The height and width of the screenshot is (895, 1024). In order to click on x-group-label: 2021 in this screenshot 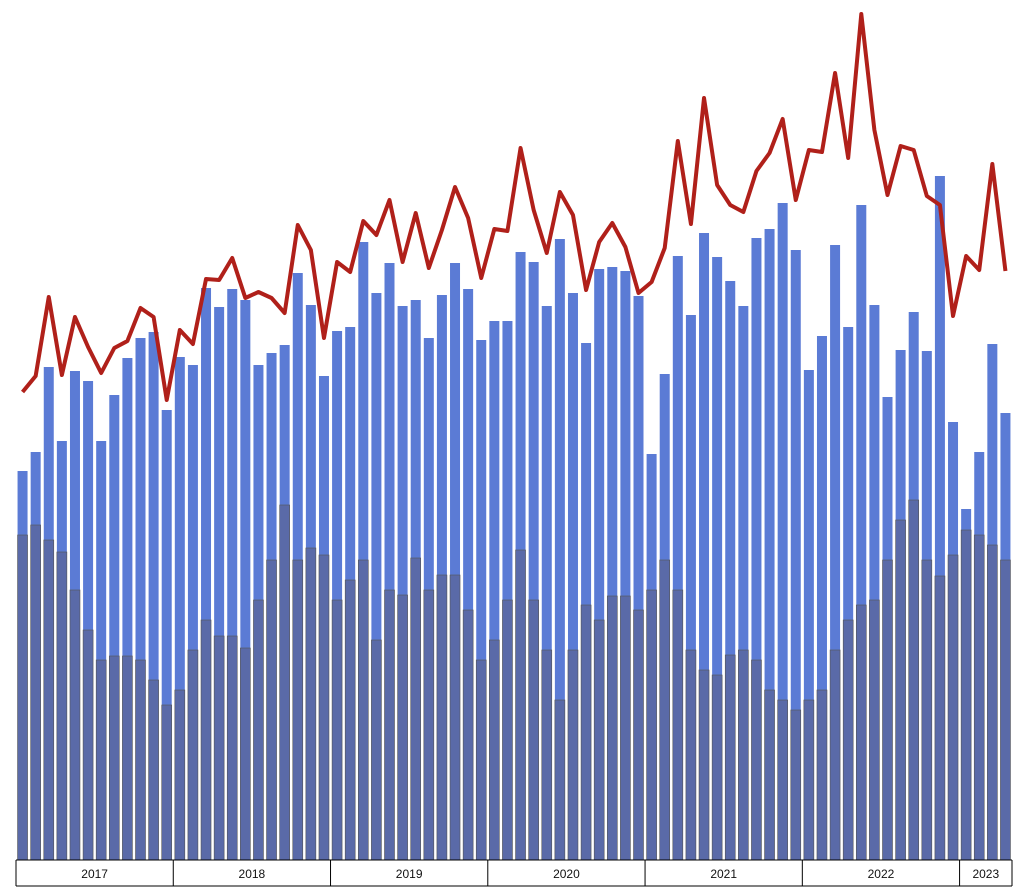, I will do `click(723, 874)`.